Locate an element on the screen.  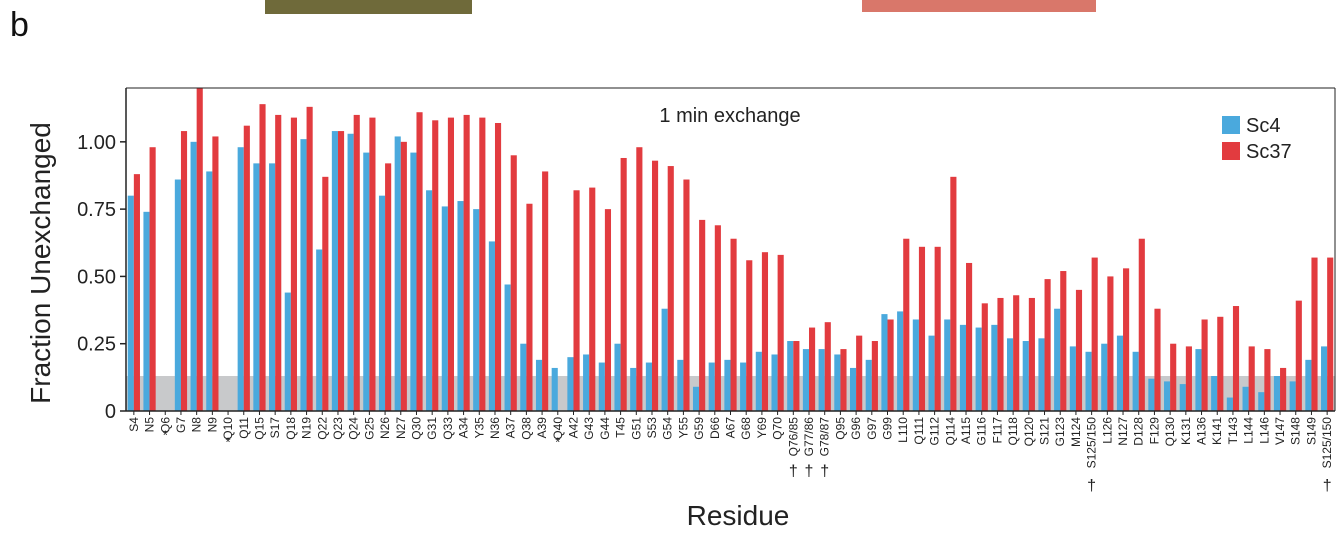
bar-sc37-v147 is located at coordinates (1283, 389).